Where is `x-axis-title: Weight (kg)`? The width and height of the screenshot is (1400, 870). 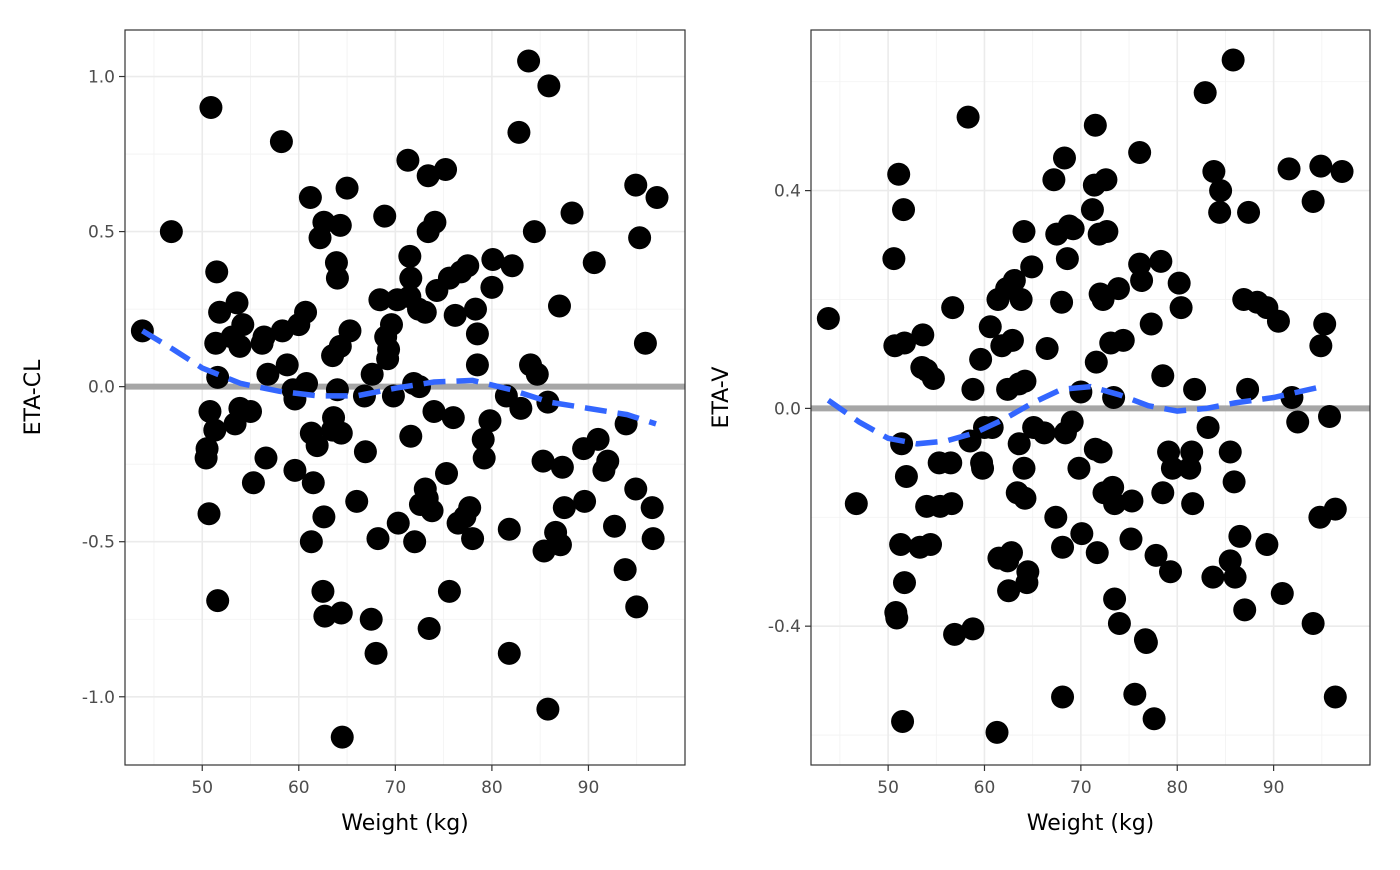
x-axis-title: Weight (kg) is located at coordinates (405, 823).